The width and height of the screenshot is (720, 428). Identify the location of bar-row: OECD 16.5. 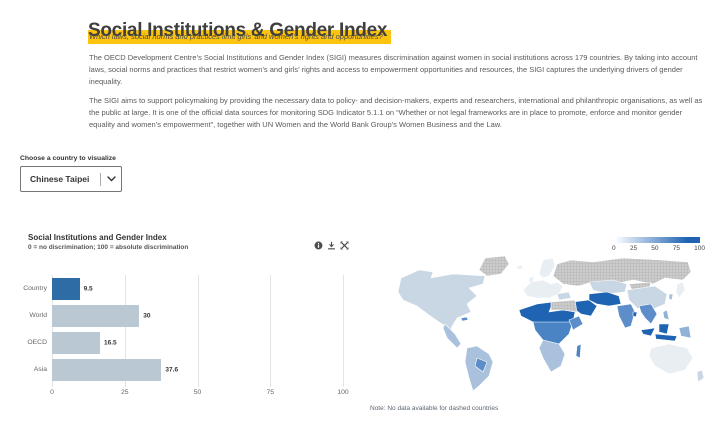
(188, 342).